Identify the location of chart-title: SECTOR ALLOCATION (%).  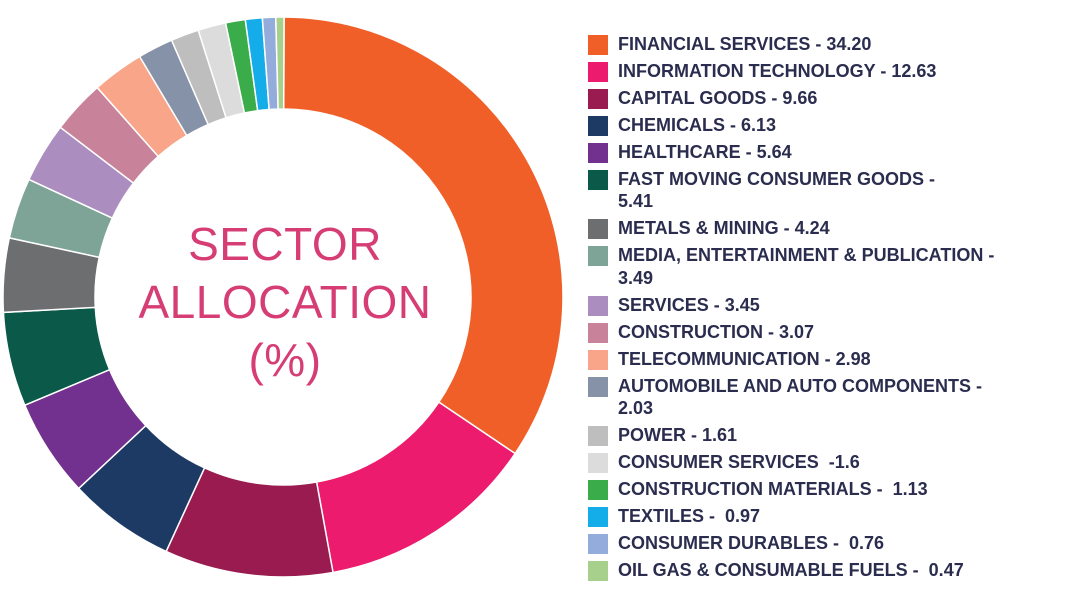
(285, 302).